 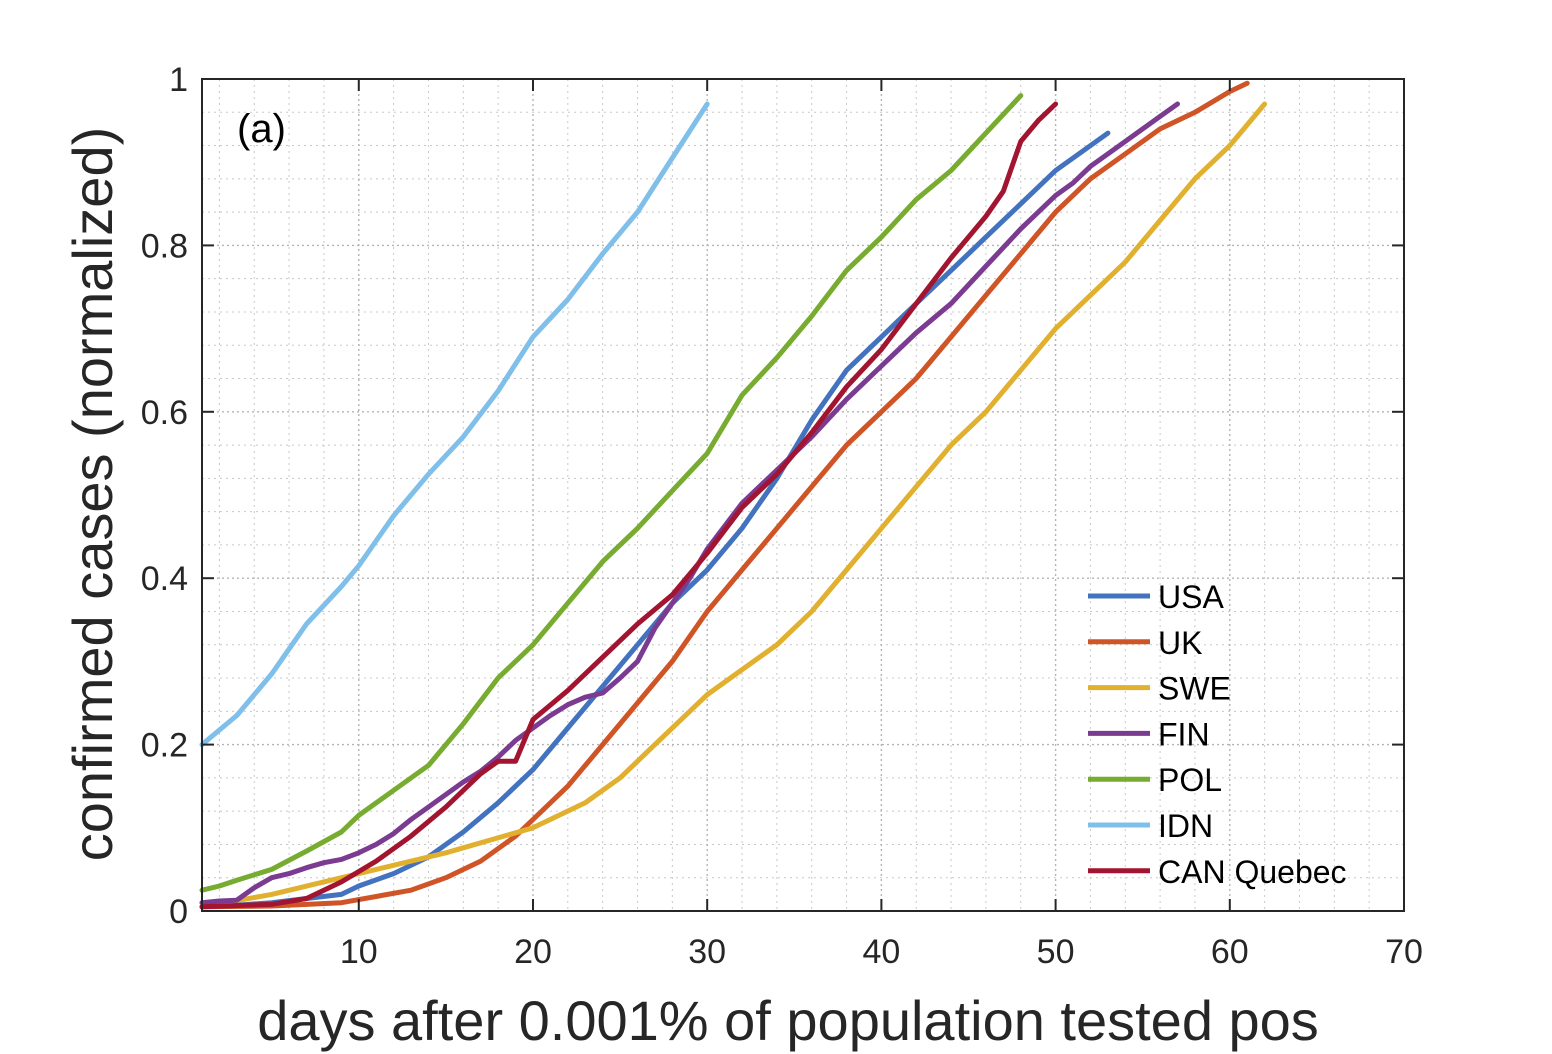 I want to click on x-tick-label: 20, so click(x=533, y=952).